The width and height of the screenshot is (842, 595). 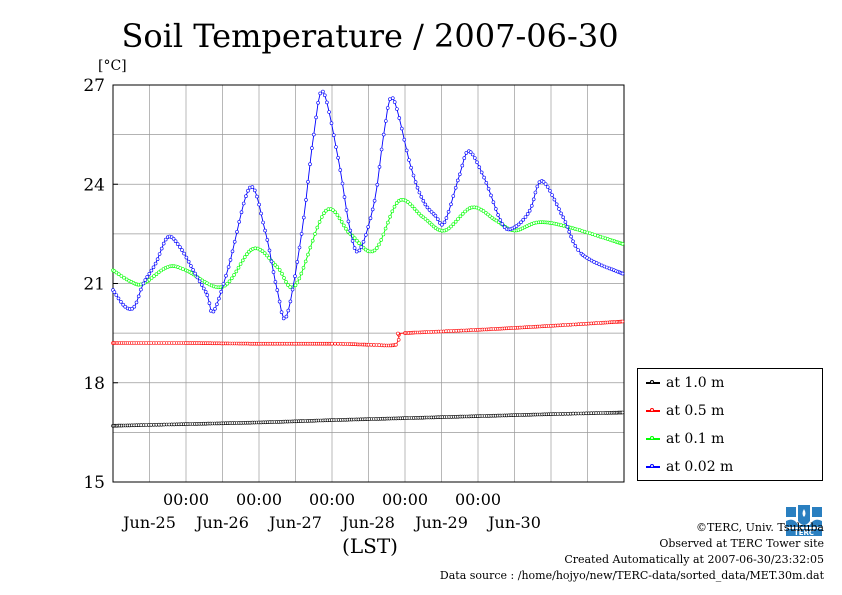 I want to click on copyright-text: ©TERC, Univ. Tsukuba, so click(x=759, y=527).